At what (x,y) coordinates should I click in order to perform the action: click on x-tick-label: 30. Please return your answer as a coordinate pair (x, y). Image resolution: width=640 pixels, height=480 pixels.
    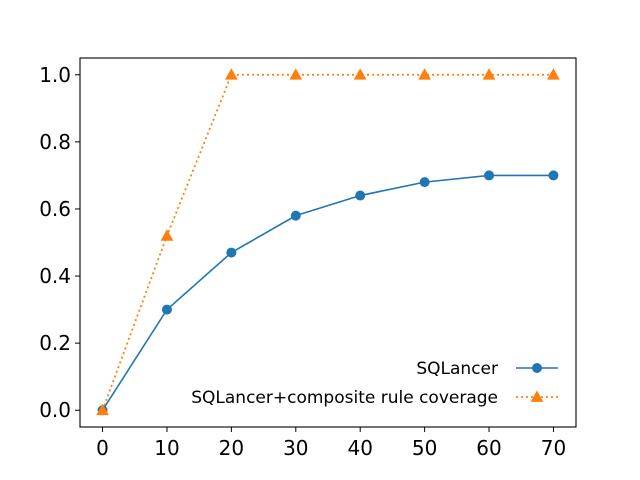
    Looking at the image, I should click on (295, 448).